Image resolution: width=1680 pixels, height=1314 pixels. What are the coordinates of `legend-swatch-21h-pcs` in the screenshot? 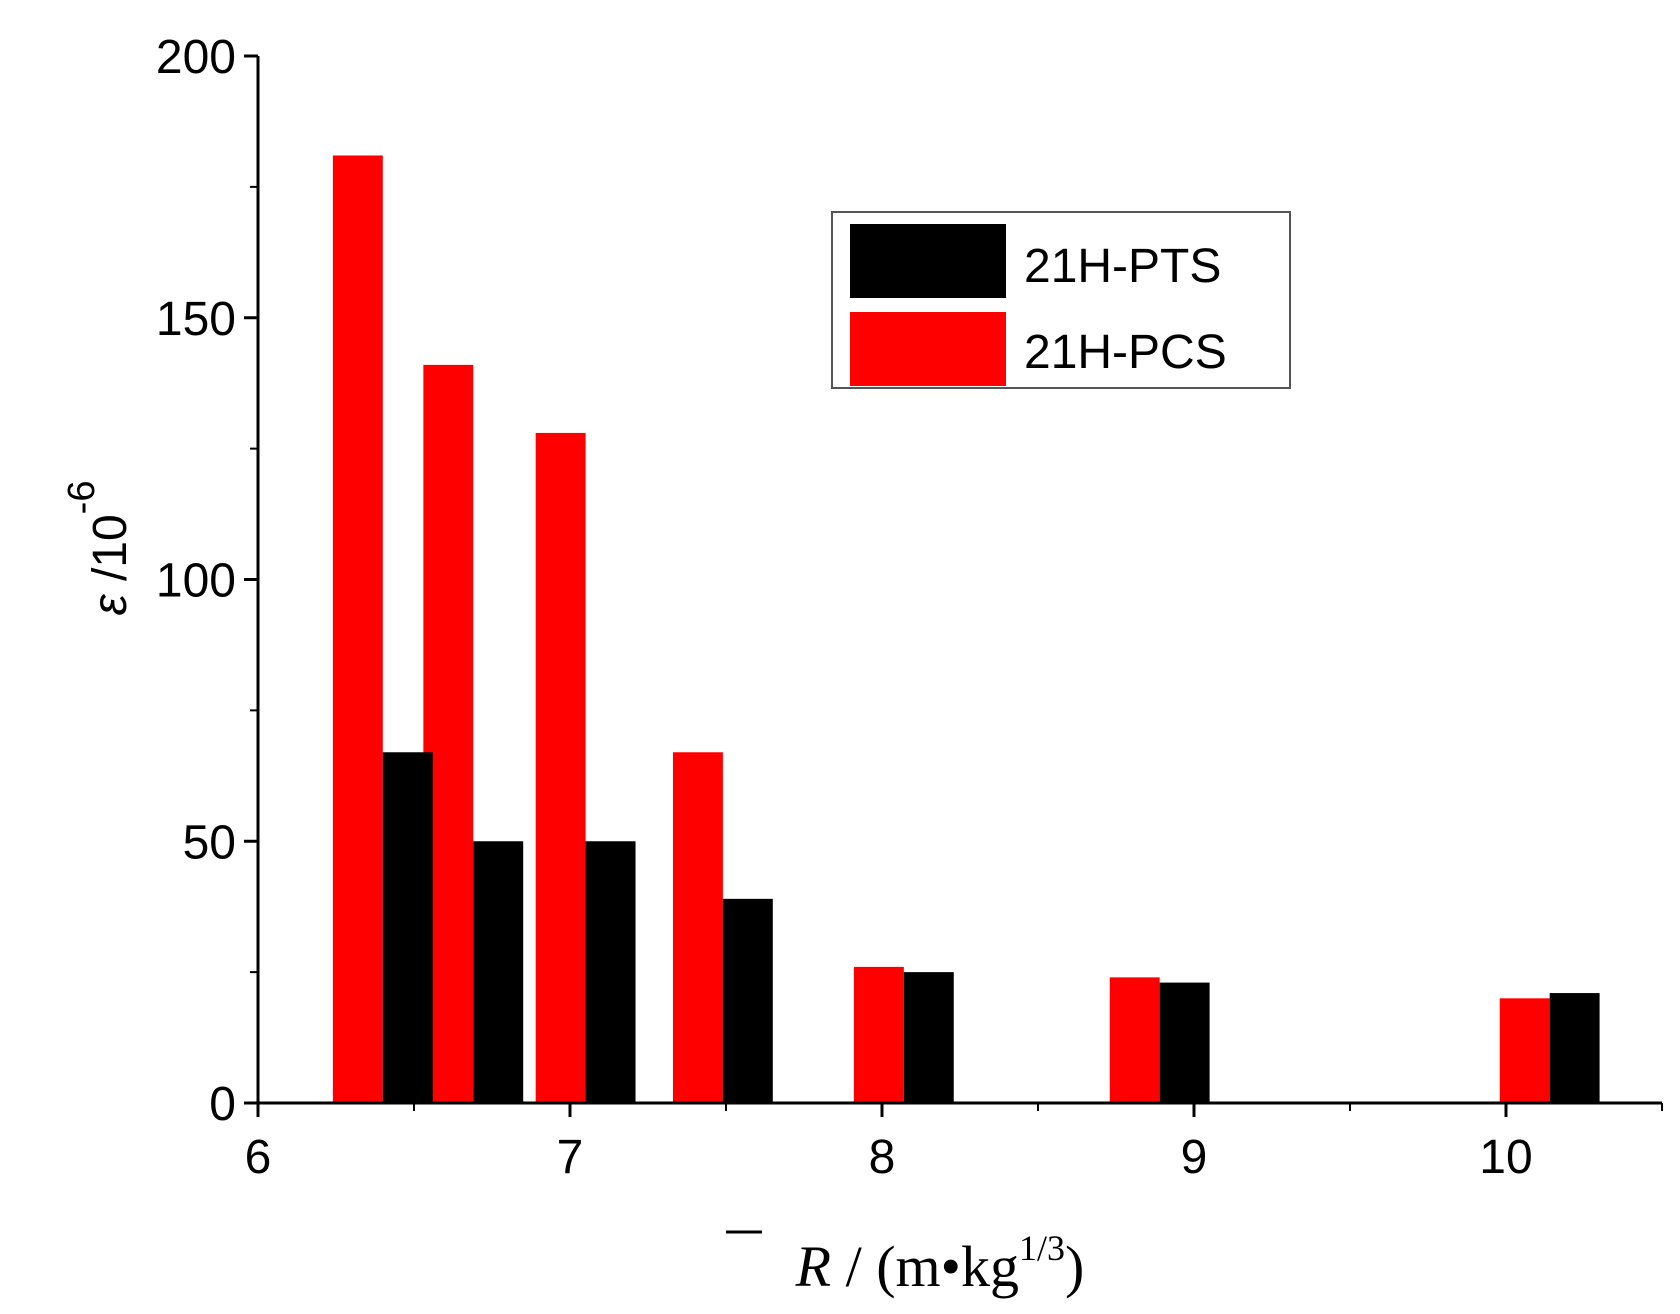 It's located at (928, 349).